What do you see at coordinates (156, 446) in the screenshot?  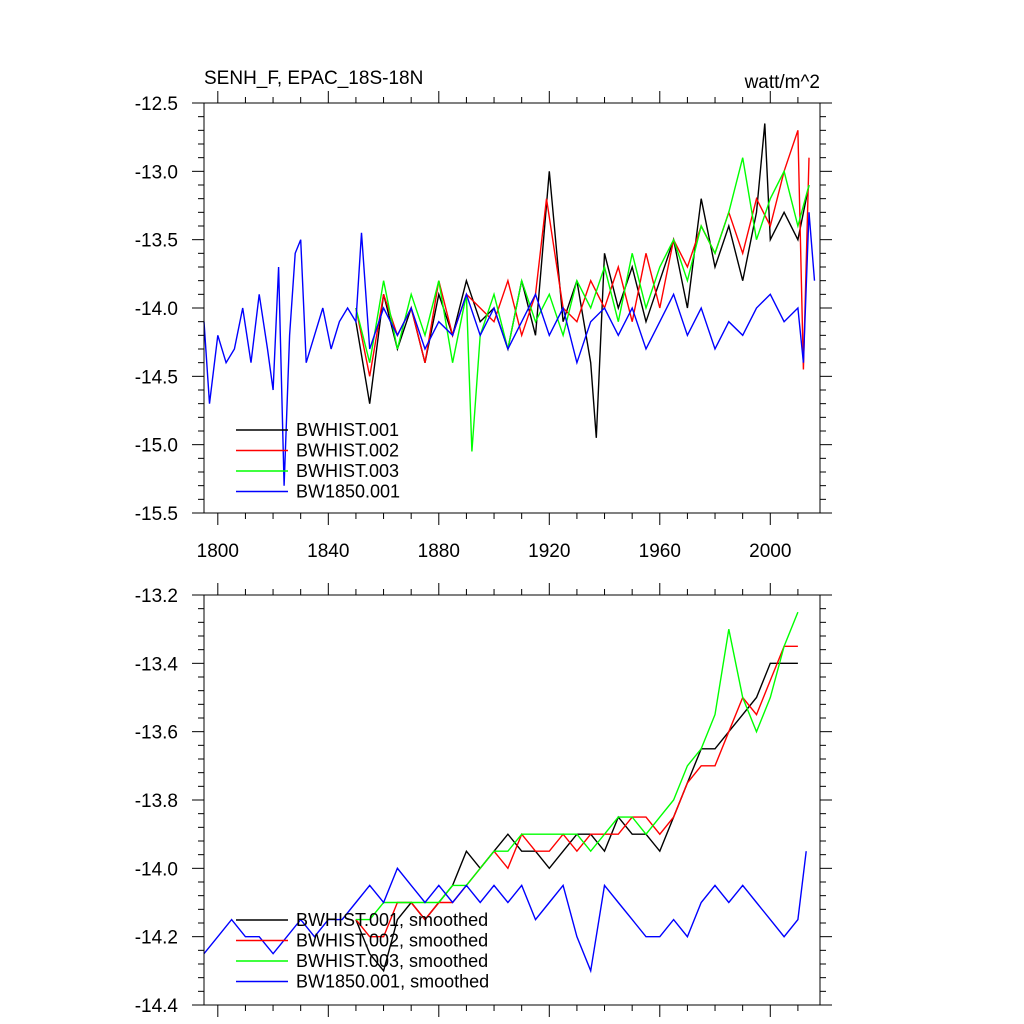 I see `top-ytick-label-5: -15.0` at bounding box center [156, 446].